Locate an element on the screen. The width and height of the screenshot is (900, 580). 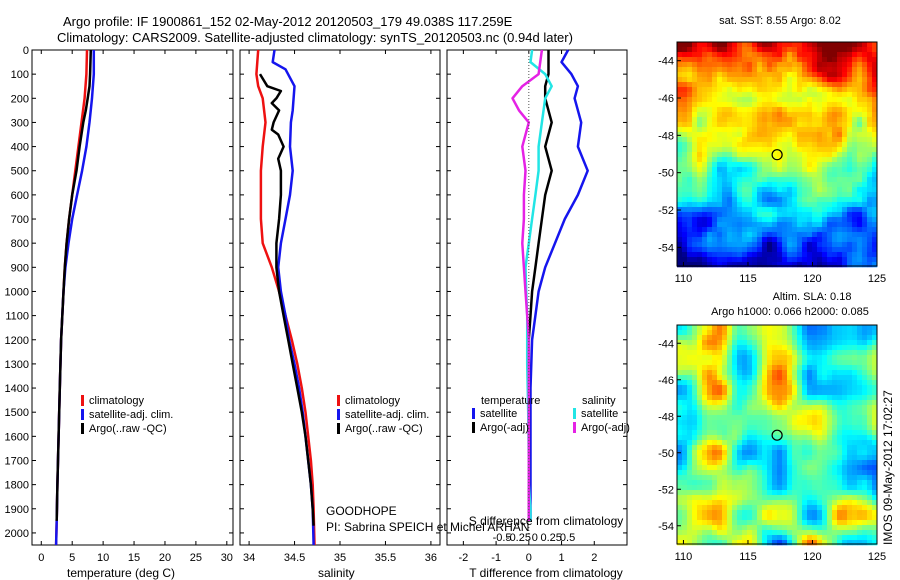
depth-tick-label: 1400 is located at coordinates (17, 389).